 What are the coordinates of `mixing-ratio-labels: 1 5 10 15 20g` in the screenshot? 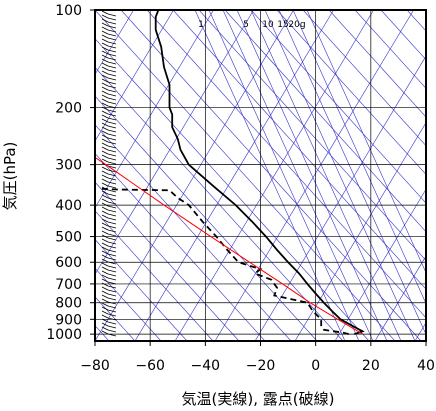 It's located at (251, 25).